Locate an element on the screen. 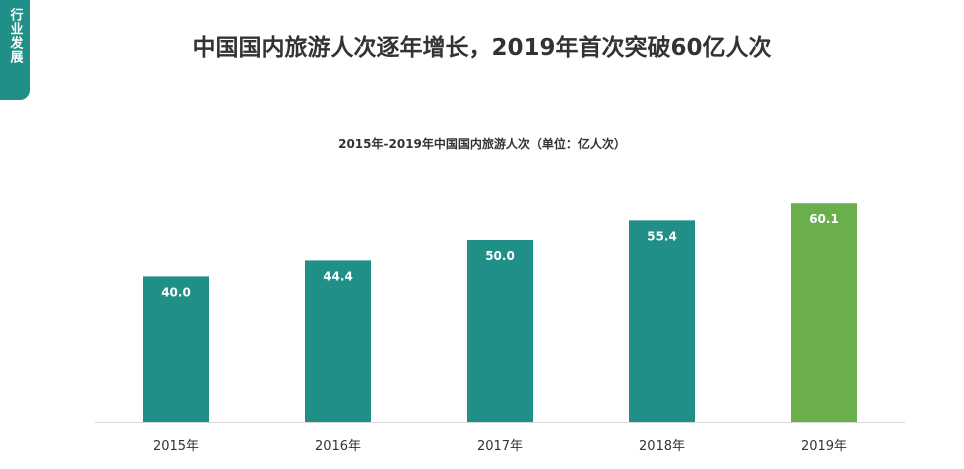 This screenshot has width=964, height=469. x-tick-label-2016年: 2016年 is located at coordinates (338, 446).